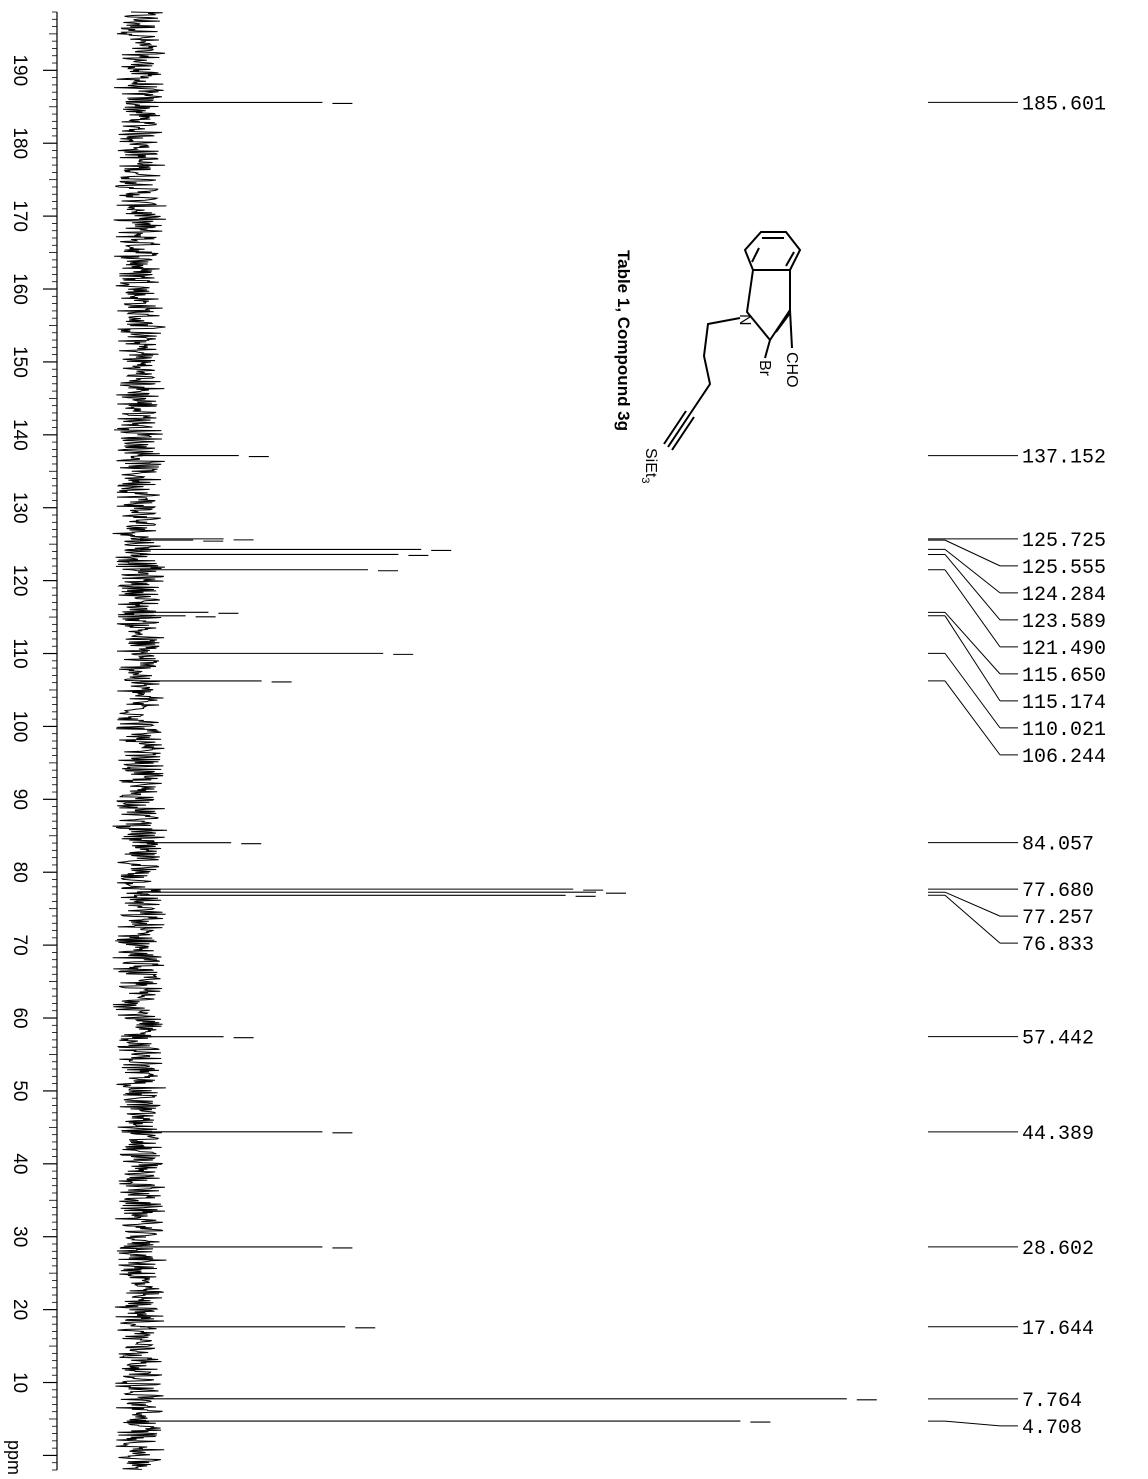 The height and width of the screenshot is (1479, 1148). I want to click on structure-label-br: Br, so click(764, 368).